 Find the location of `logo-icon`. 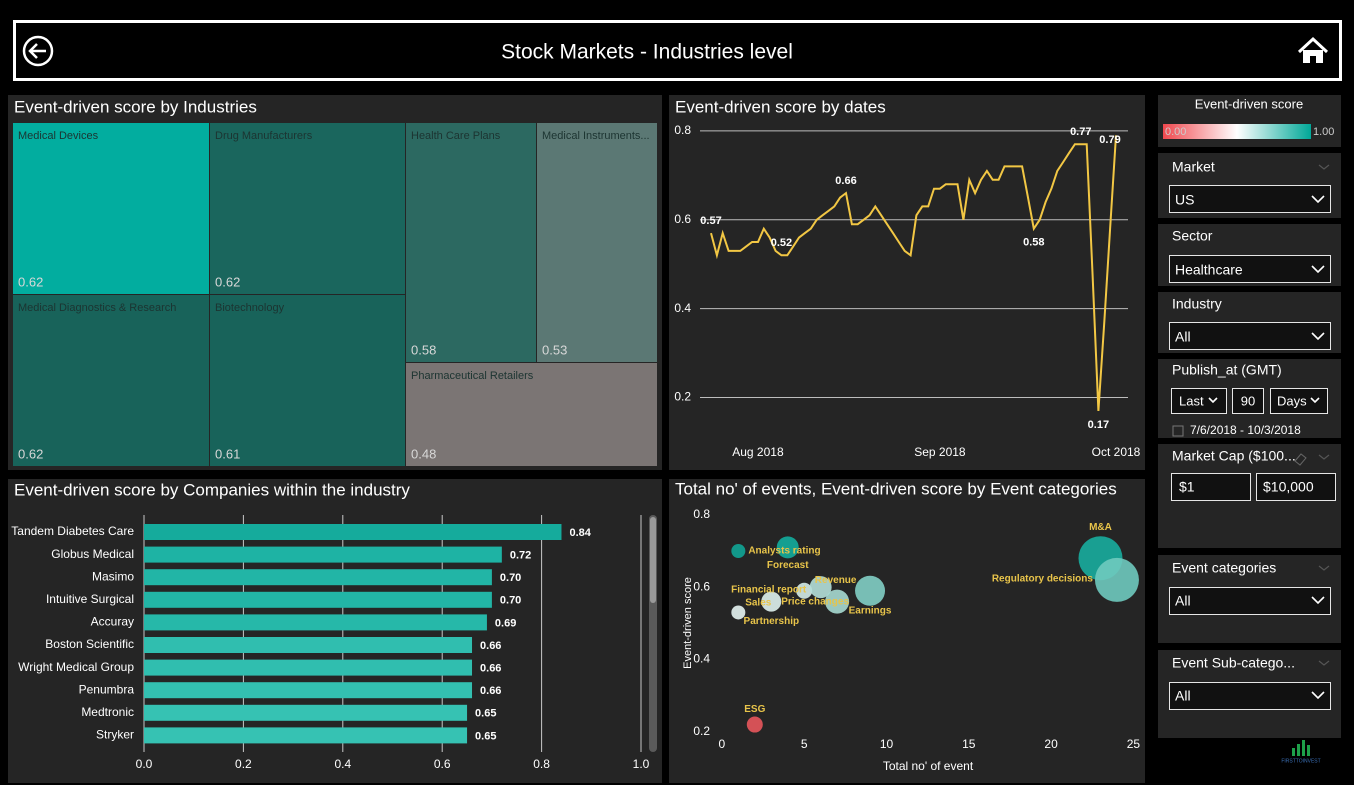

logo-icon is located at coordinates (1301, 748).